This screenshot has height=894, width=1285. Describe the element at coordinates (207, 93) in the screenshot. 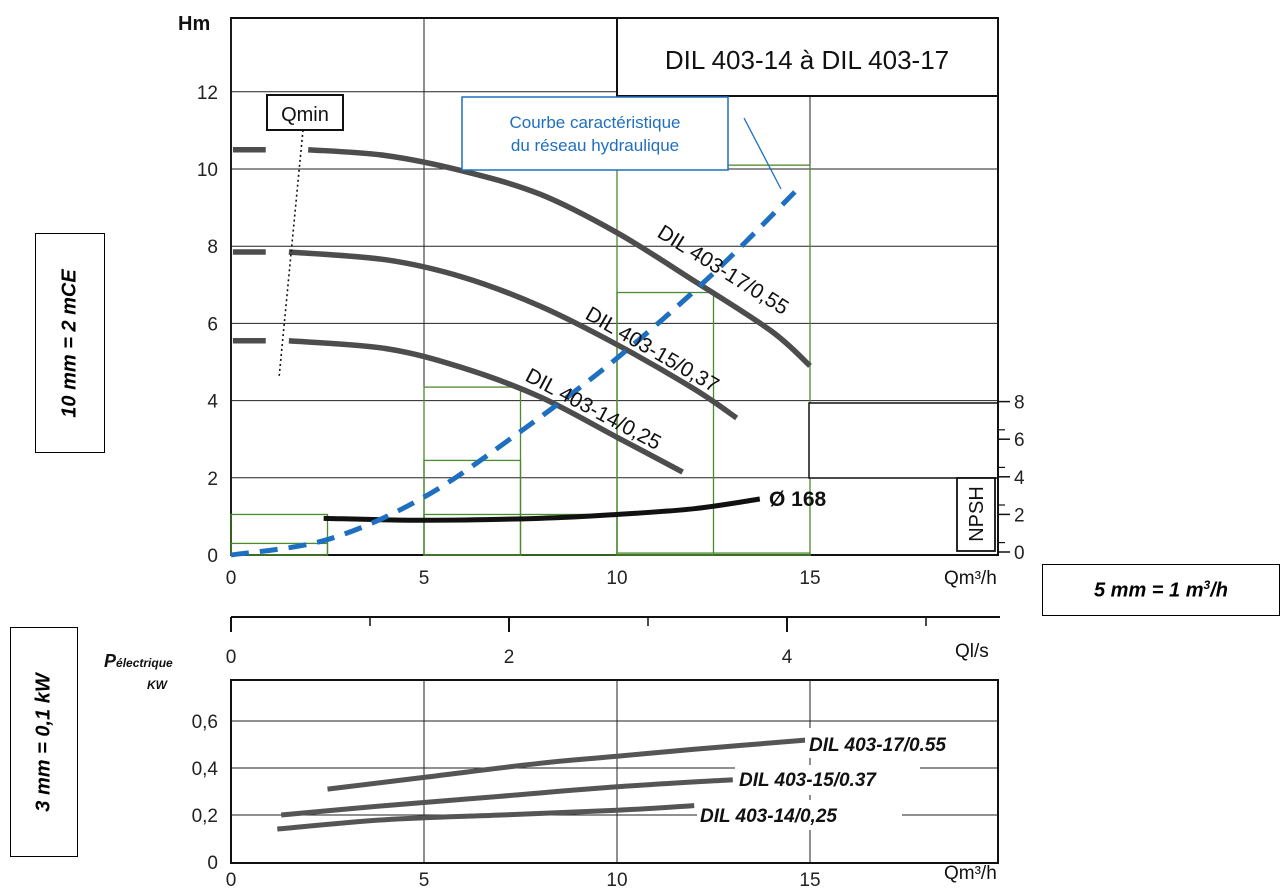

I see `y-tick-12: 12` at that location.